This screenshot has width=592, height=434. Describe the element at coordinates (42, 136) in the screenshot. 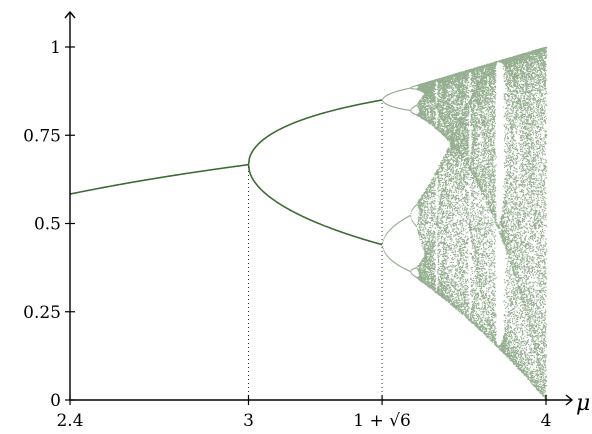

I see `y-tick-label: 0.75` at that location.